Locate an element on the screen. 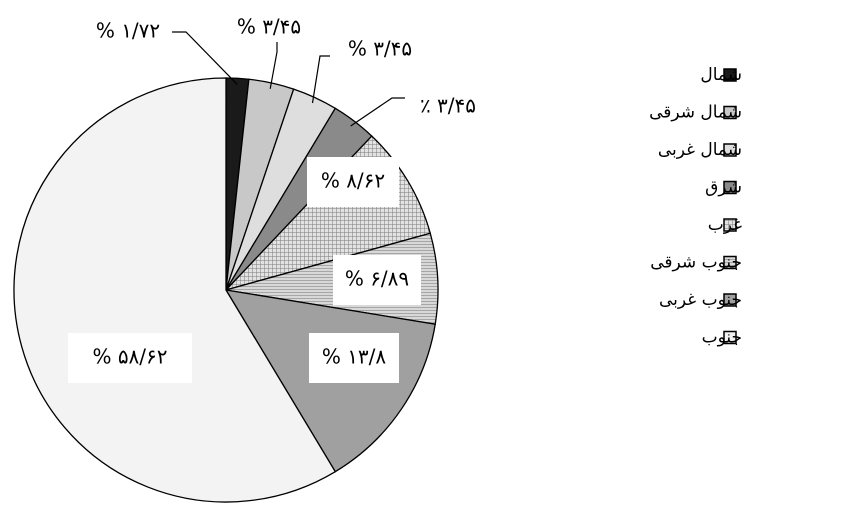  data-label-1: % ۱/۷۲ is located at coordinates (128, 31).